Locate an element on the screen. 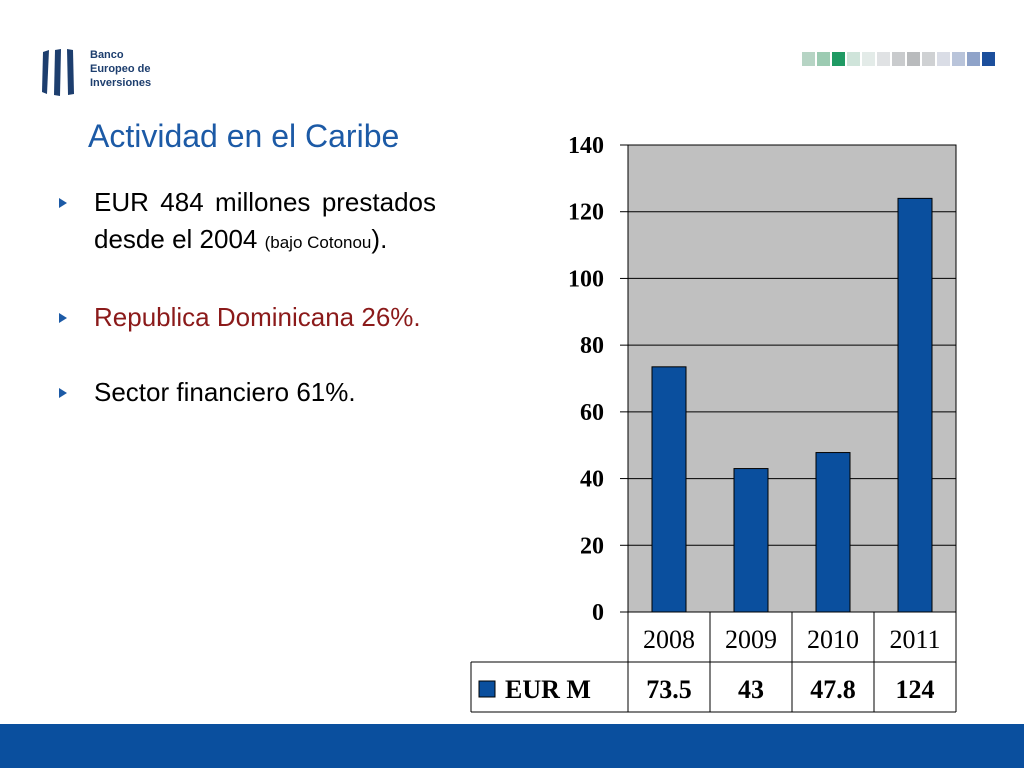  y-tick-label: 140 is located at coordinates (586, 146).